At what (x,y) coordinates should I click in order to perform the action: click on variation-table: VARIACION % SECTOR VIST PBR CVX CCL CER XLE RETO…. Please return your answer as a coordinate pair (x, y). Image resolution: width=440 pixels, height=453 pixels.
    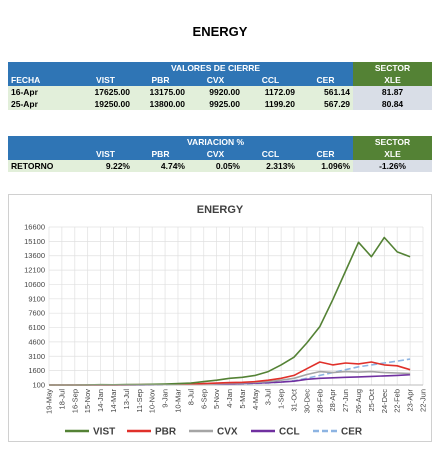
    Looking at the image, I should click on (220, 154).